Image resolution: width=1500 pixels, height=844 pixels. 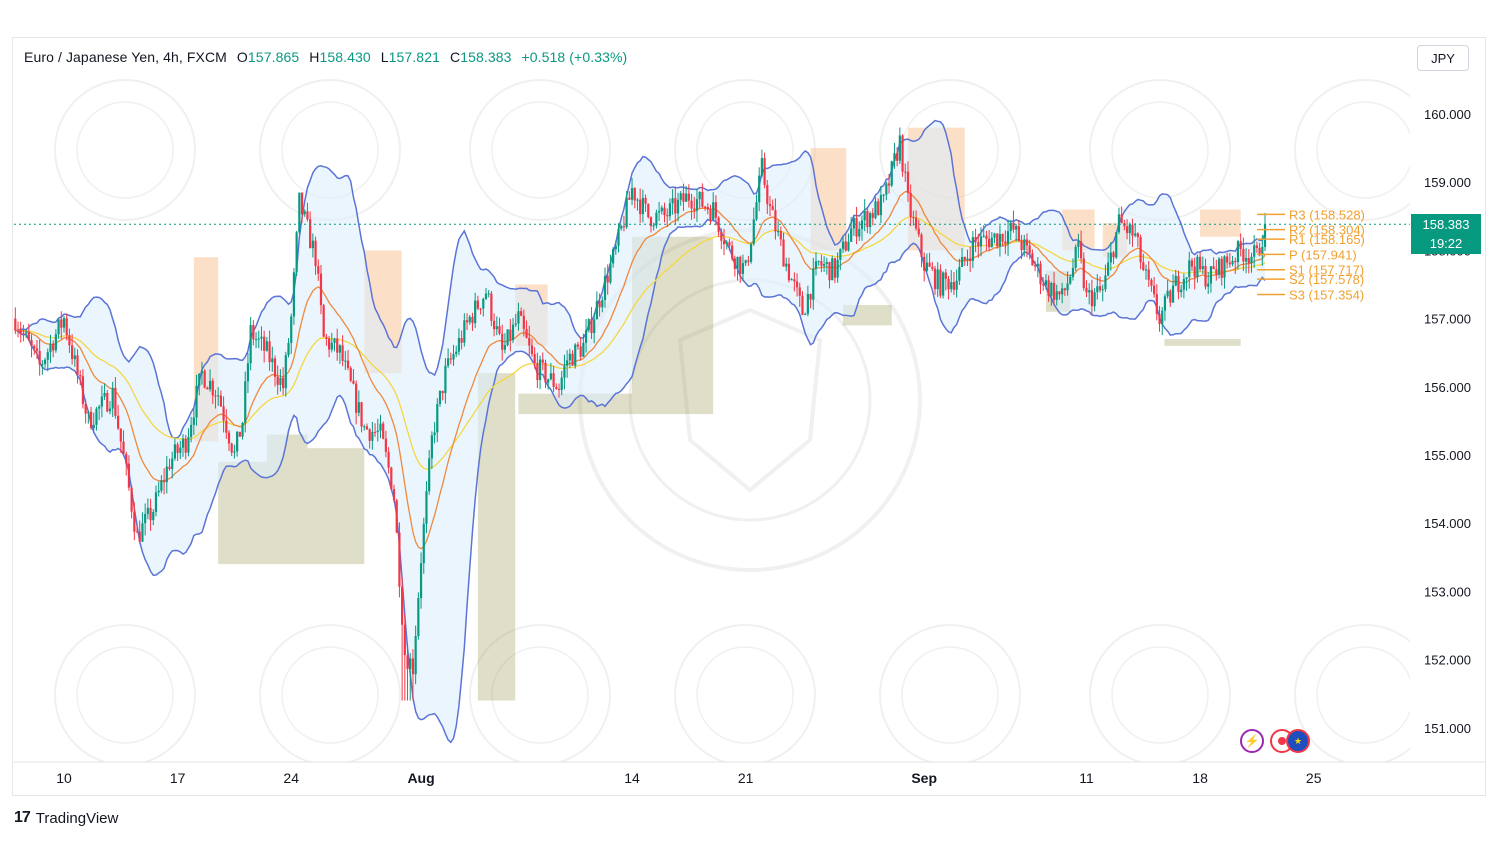 What do you see at coordinates (22, 817) in the screenshot?
I see `tv-mark-icon: 17` at bounding box center [22, 817].